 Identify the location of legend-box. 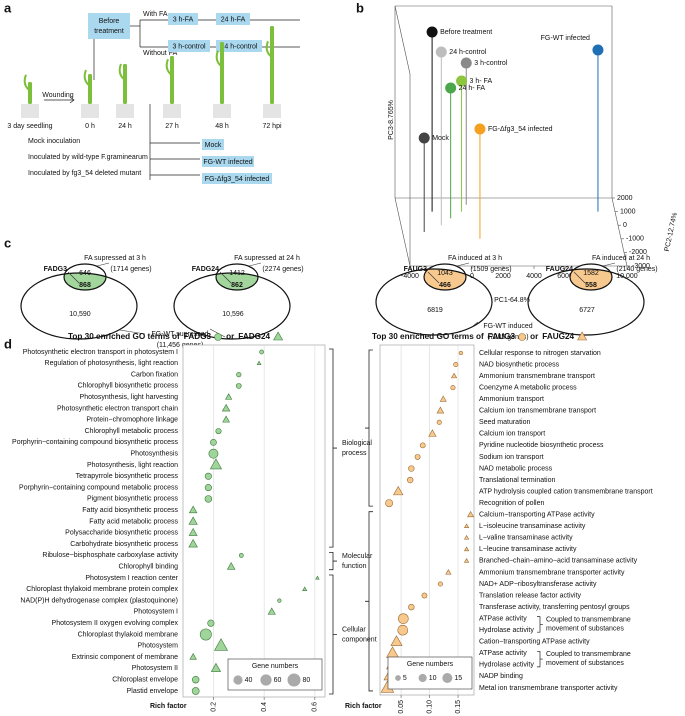
(275, 674).